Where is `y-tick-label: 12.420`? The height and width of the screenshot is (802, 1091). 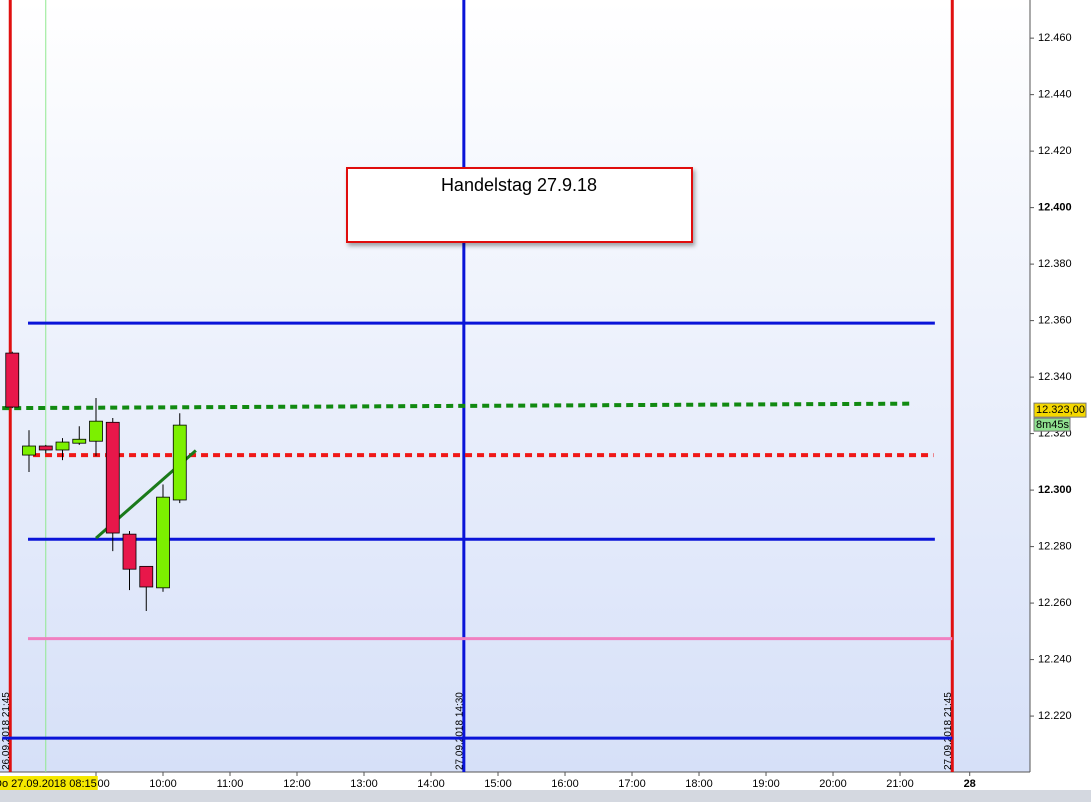
y-tick-label: 12.420 is located at coordinates (1055, 151).